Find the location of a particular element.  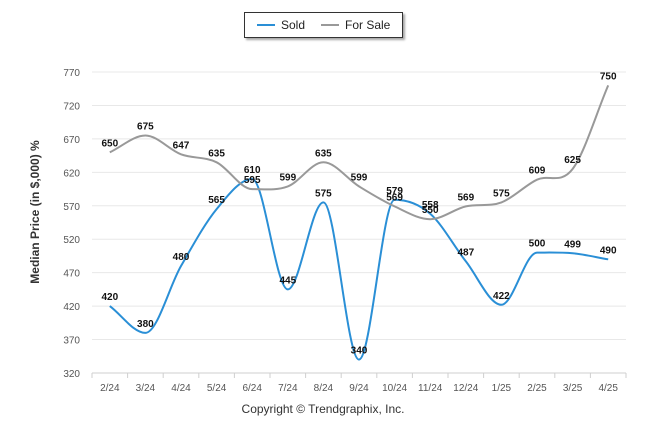

data-label-sold: 575 is located at coordinates (323, 193).